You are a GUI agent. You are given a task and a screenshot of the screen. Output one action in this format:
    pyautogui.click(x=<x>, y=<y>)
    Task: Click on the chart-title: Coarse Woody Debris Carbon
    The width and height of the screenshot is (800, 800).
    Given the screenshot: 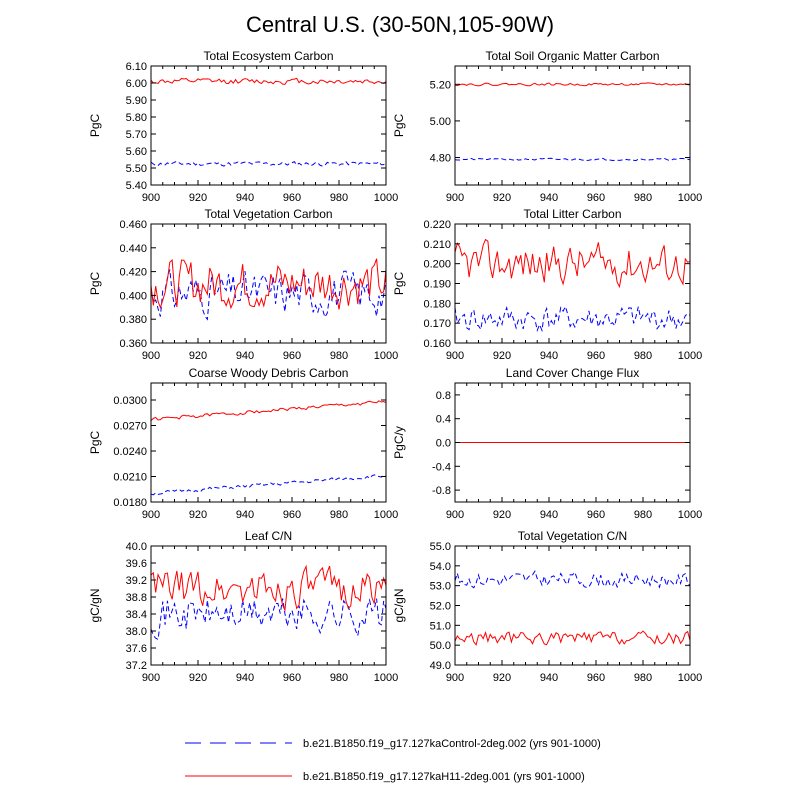 What is the action you would take?
    pyautogui.click(x=269, y=373)
    